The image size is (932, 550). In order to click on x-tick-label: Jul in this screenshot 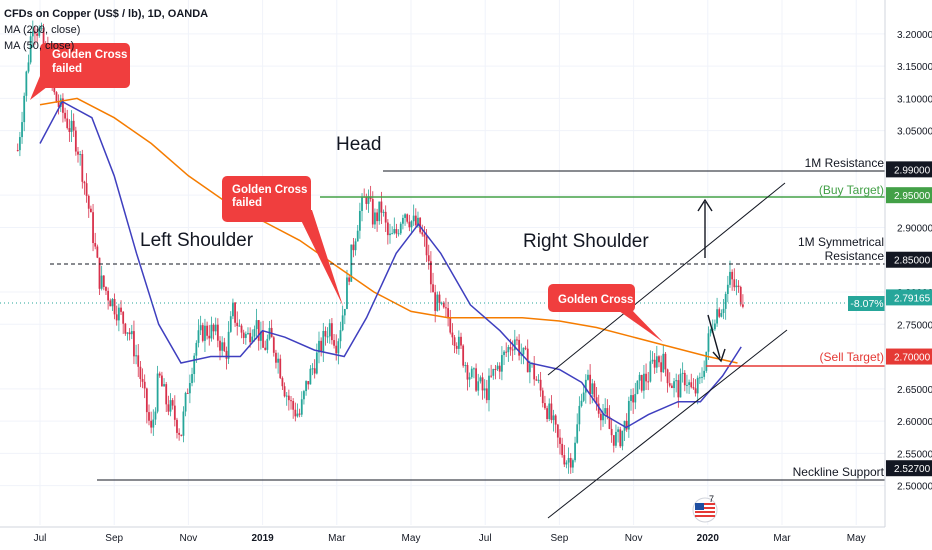, I will do `click(485, 538)`.